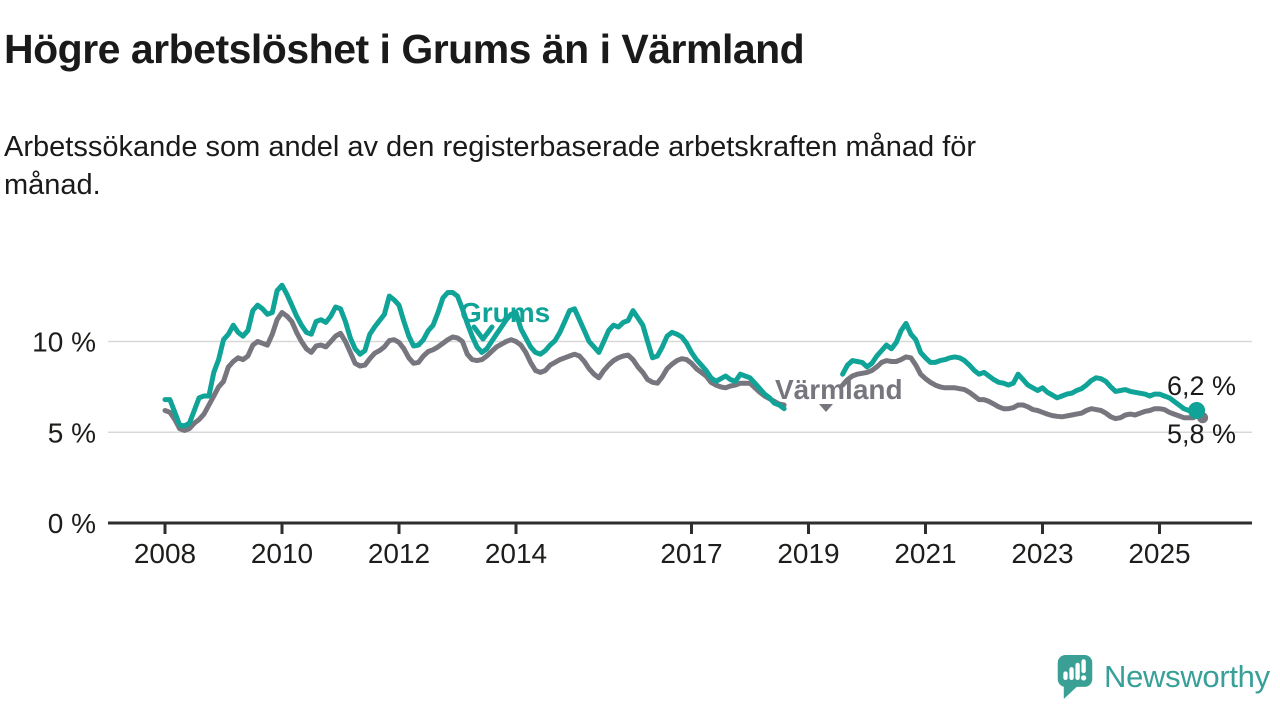 The image size is (1280, 720). Describe the element at coordinates (808, 553) in the screenshot. I see `svg-text: 2019` at that location.